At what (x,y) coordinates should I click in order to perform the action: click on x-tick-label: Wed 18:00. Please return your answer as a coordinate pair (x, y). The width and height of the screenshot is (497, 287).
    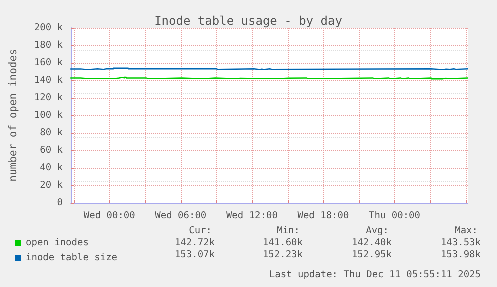
    Looking at the image, I should click on (324, 216).